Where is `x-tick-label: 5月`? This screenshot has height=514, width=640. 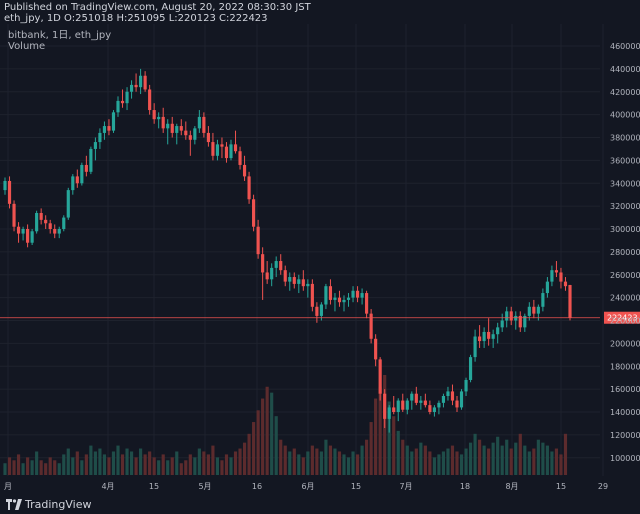 x-tick-label: 5月 is located at coordinates (204, 486).